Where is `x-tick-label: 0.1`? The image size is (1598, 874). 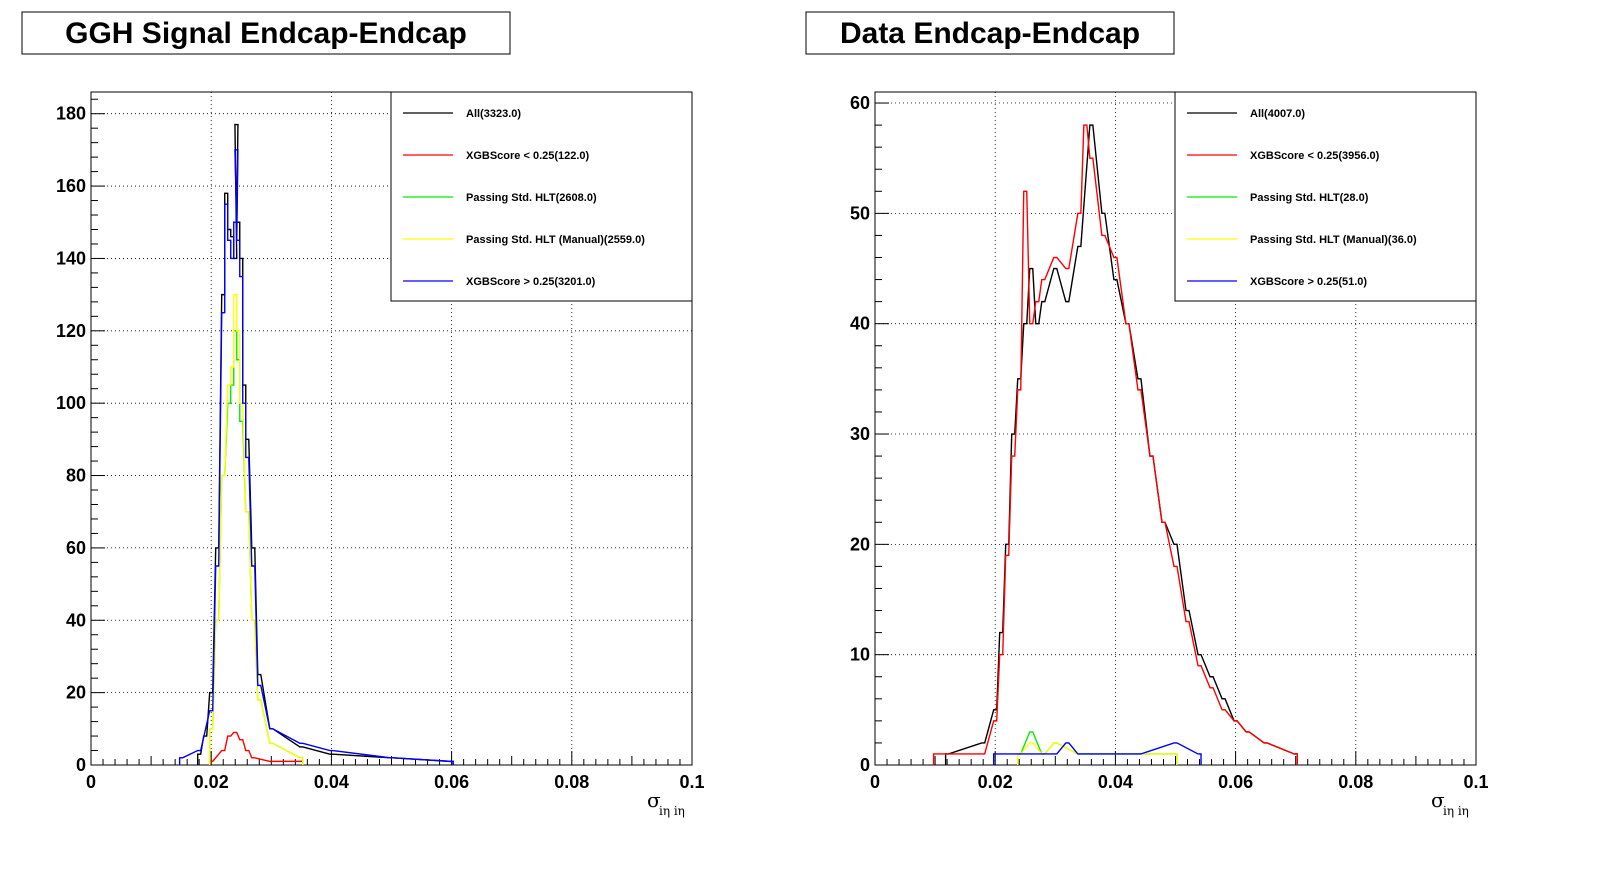
x-tick-label: 0.1 is located at coordinates (1475, 782).